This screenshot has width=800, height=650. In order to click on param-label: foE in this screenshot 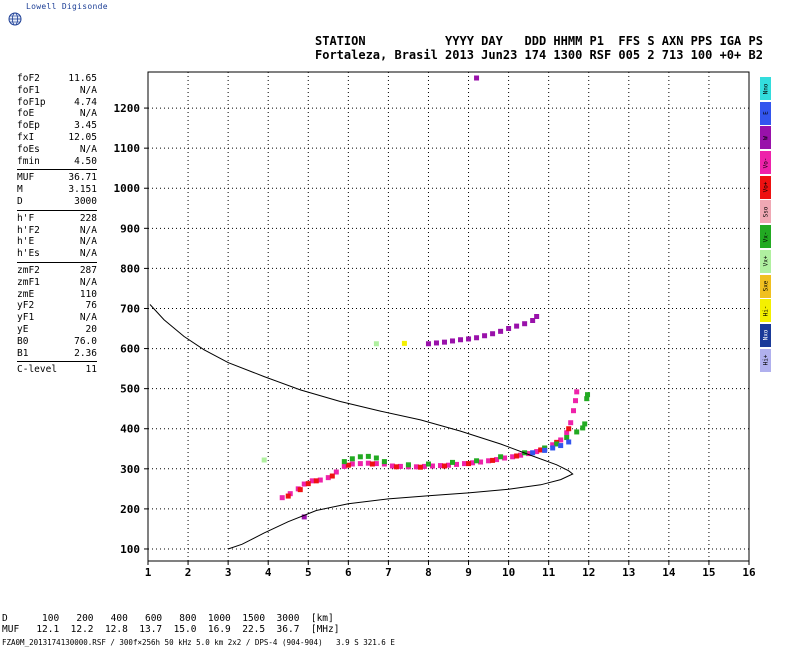, I will do `click(26, 114)`.